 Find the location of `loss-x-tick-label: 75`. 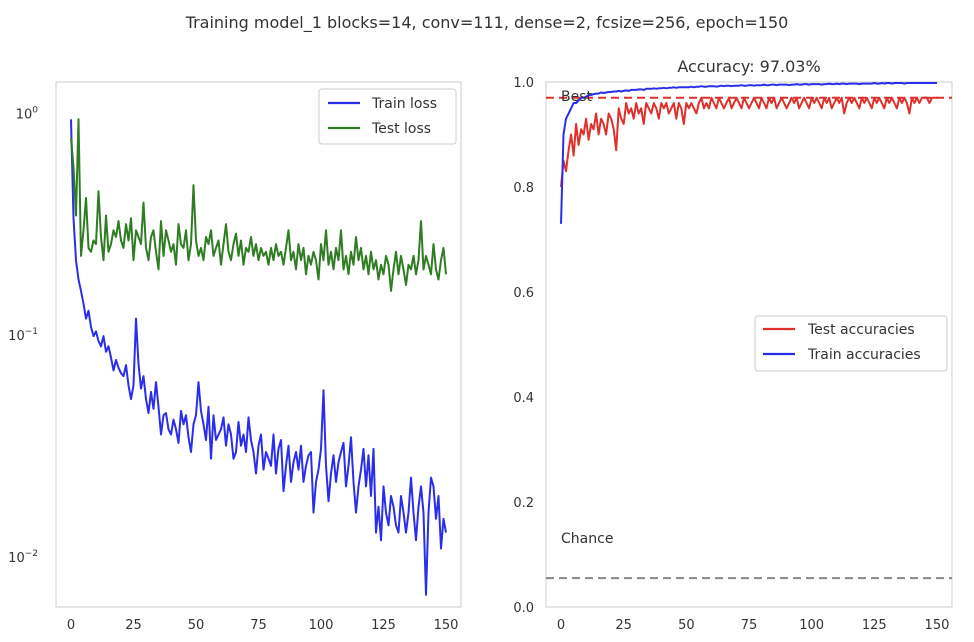

loss-x-tick-label: 75 is located at coordinates (258, 625).